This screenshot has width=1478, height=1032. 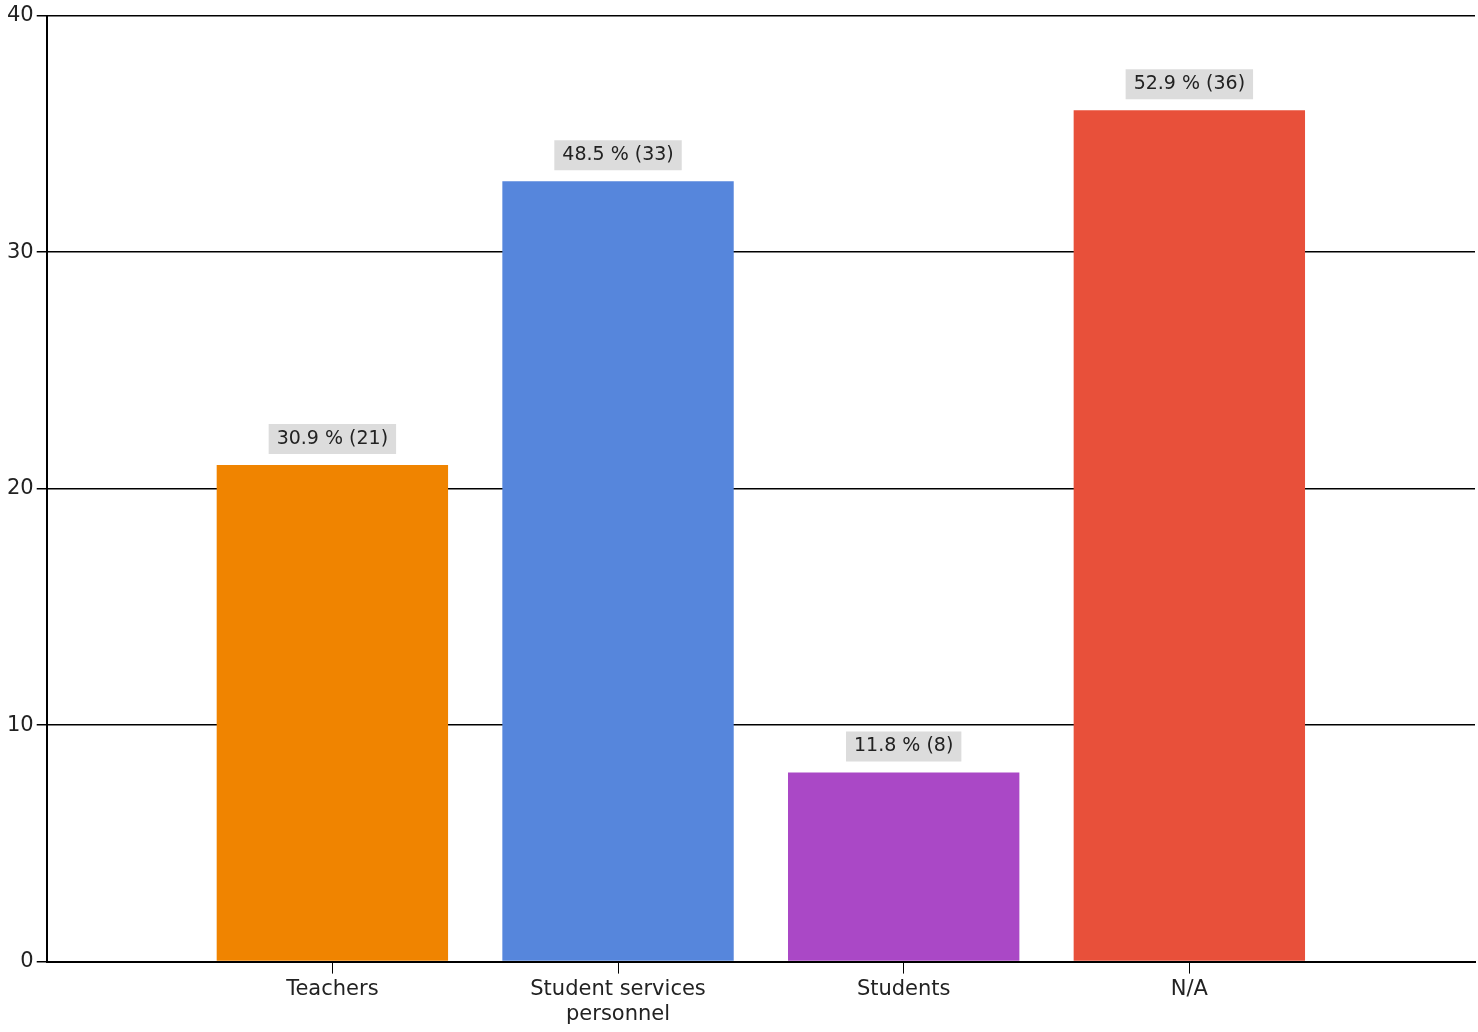 I want to click on y-tick-label: 10, so click(x=20, y=723).